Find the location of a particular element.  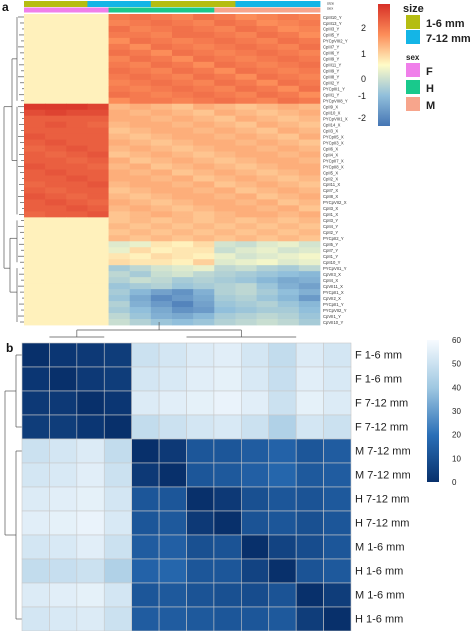

sex-legend-swatch-f is located at coordinates (413, 70).